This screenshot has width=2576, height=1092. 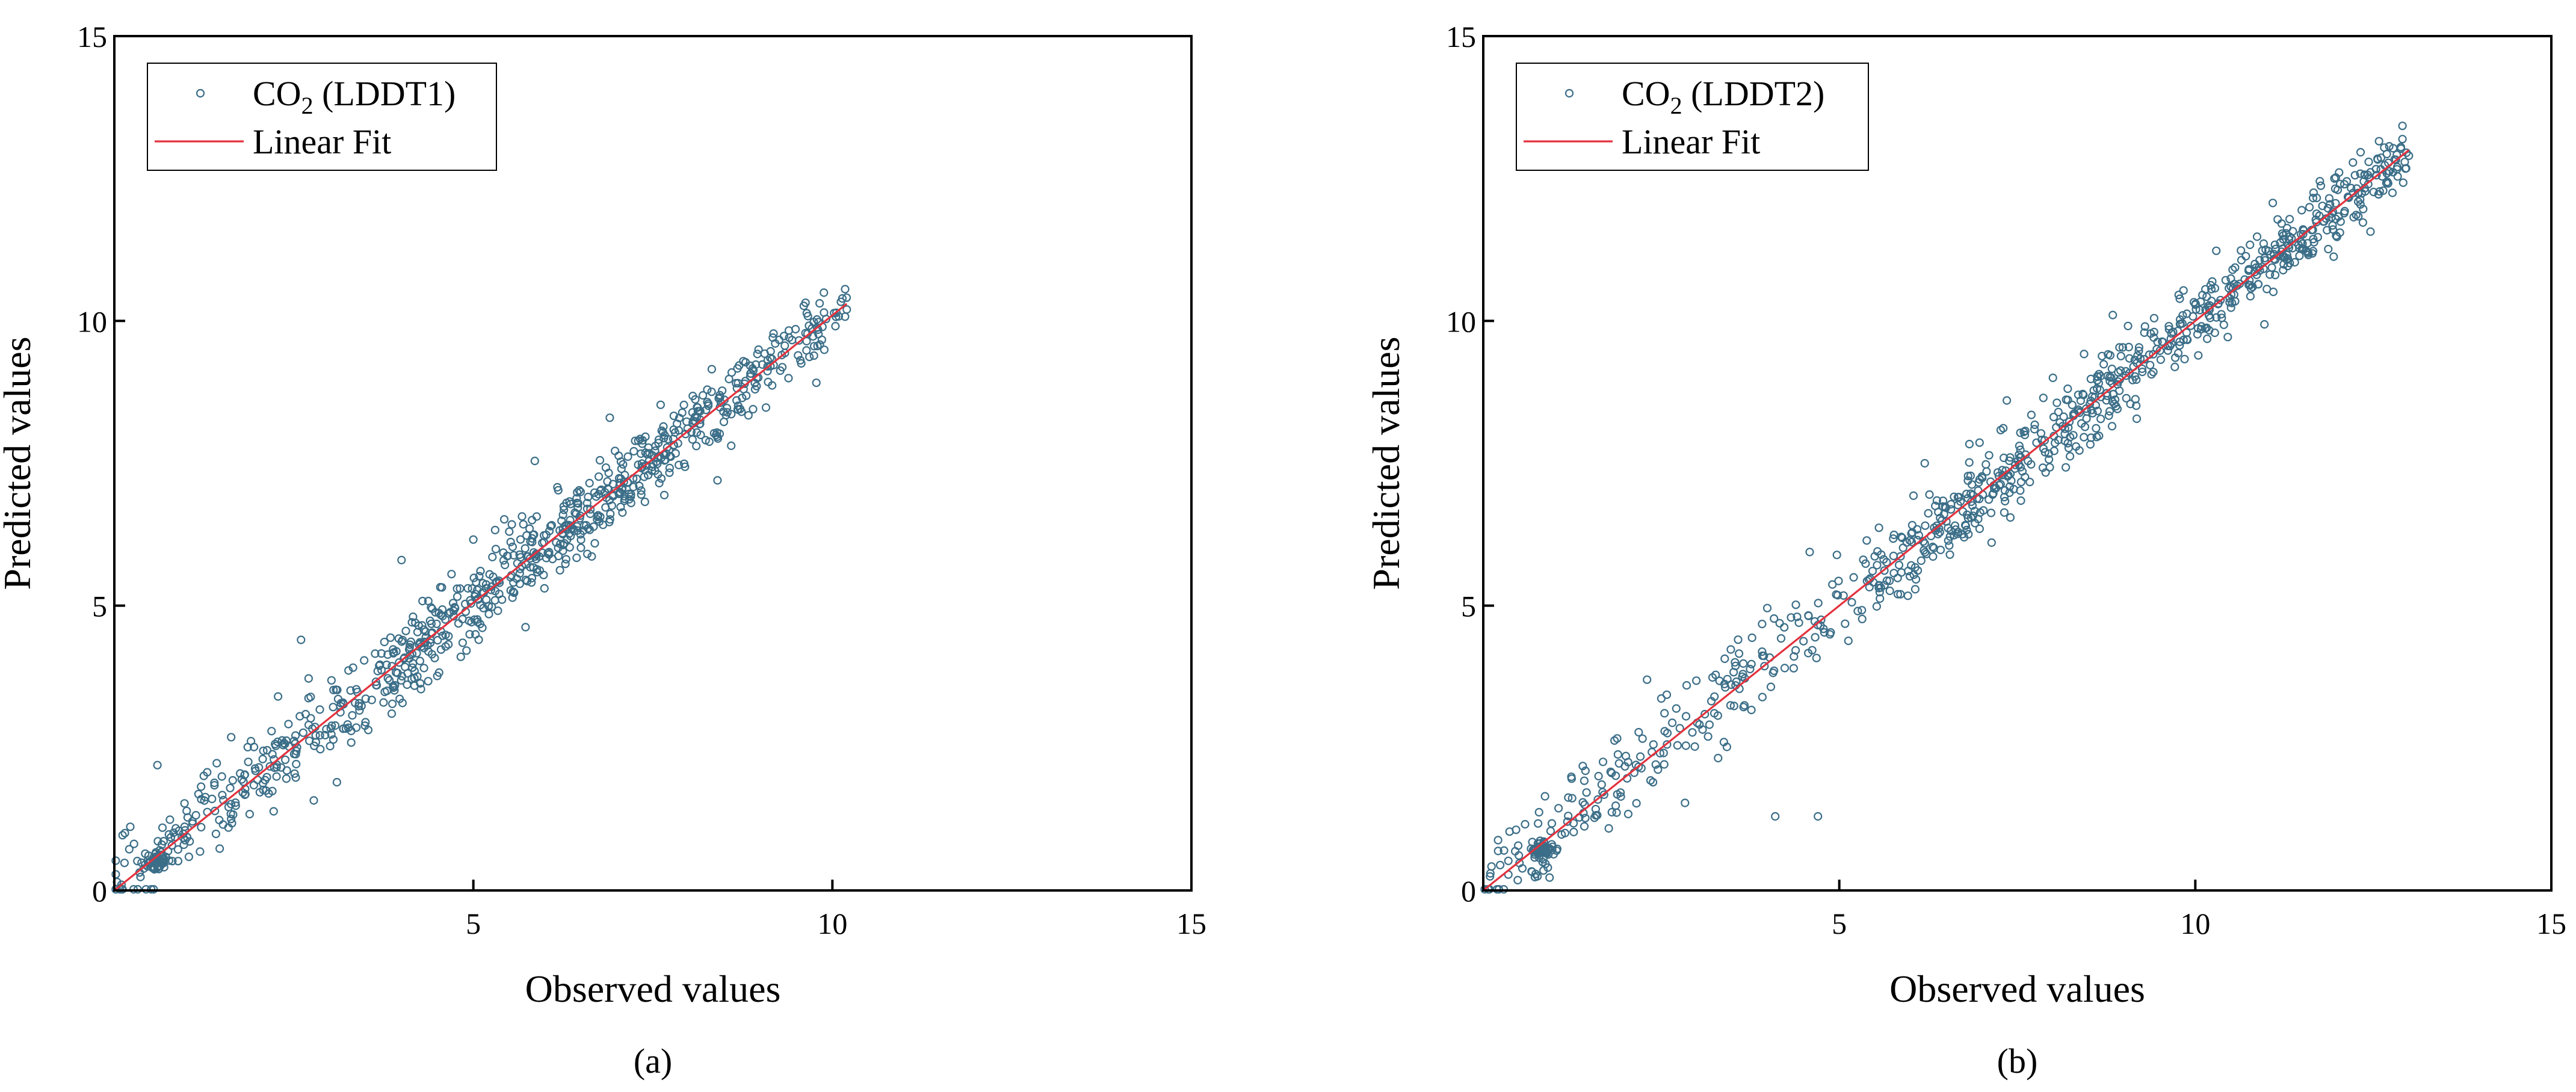 I want to click on y-tick-label-10-a: 10, so click(x=92, y=321).